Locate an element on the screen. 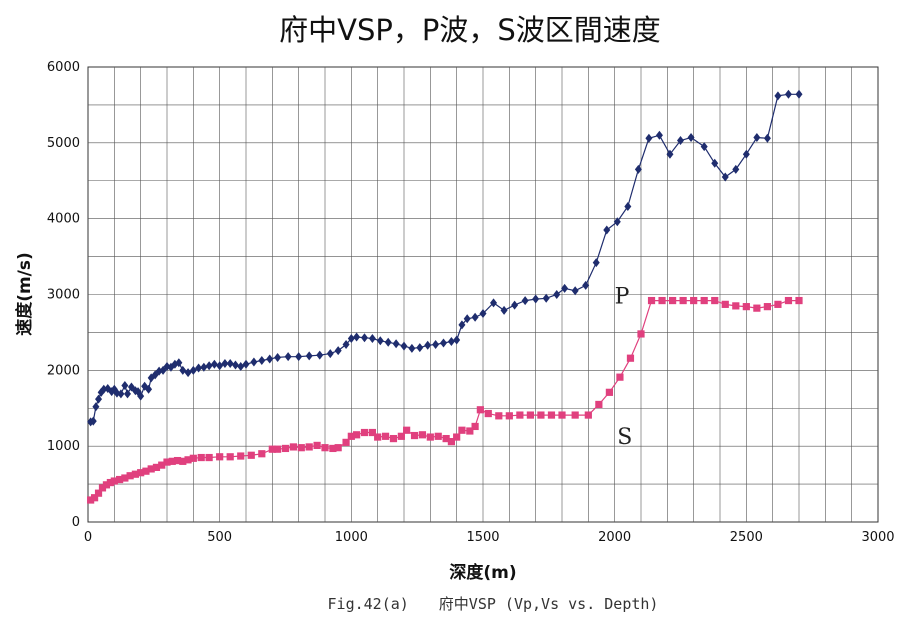 Image resolution: width=905 pixels, height=621 pixels. y-tick-label: 6000 is located at coordinates (63, 67).